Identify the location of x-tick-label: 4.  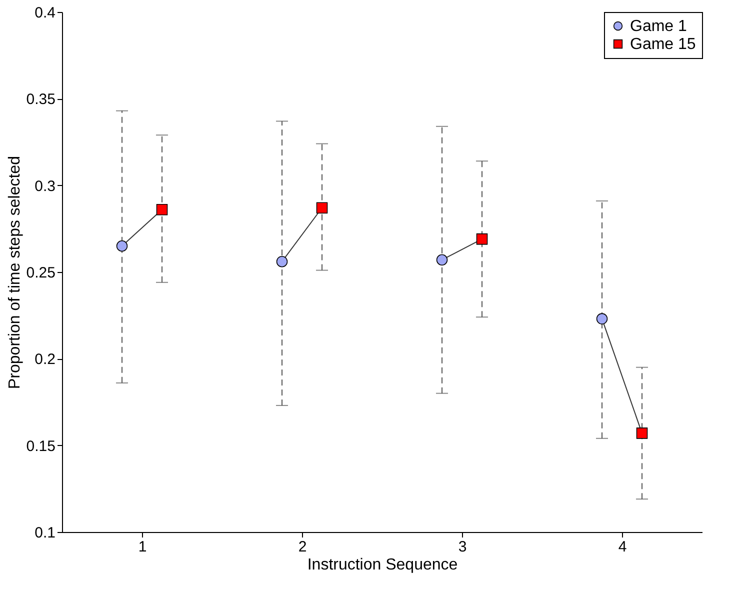
(622, 547).